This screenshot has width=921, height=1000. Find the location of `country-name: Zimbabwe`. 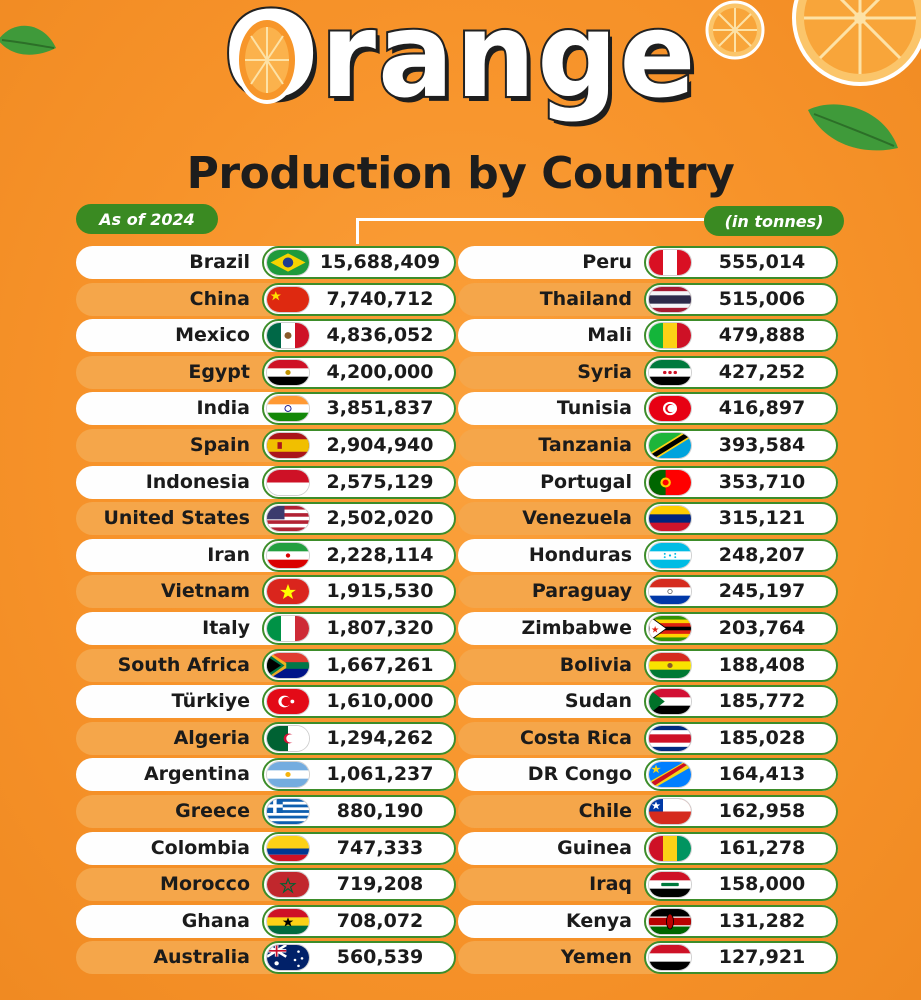

country-name: Zimbabwe is located at coordinates (576, 627).